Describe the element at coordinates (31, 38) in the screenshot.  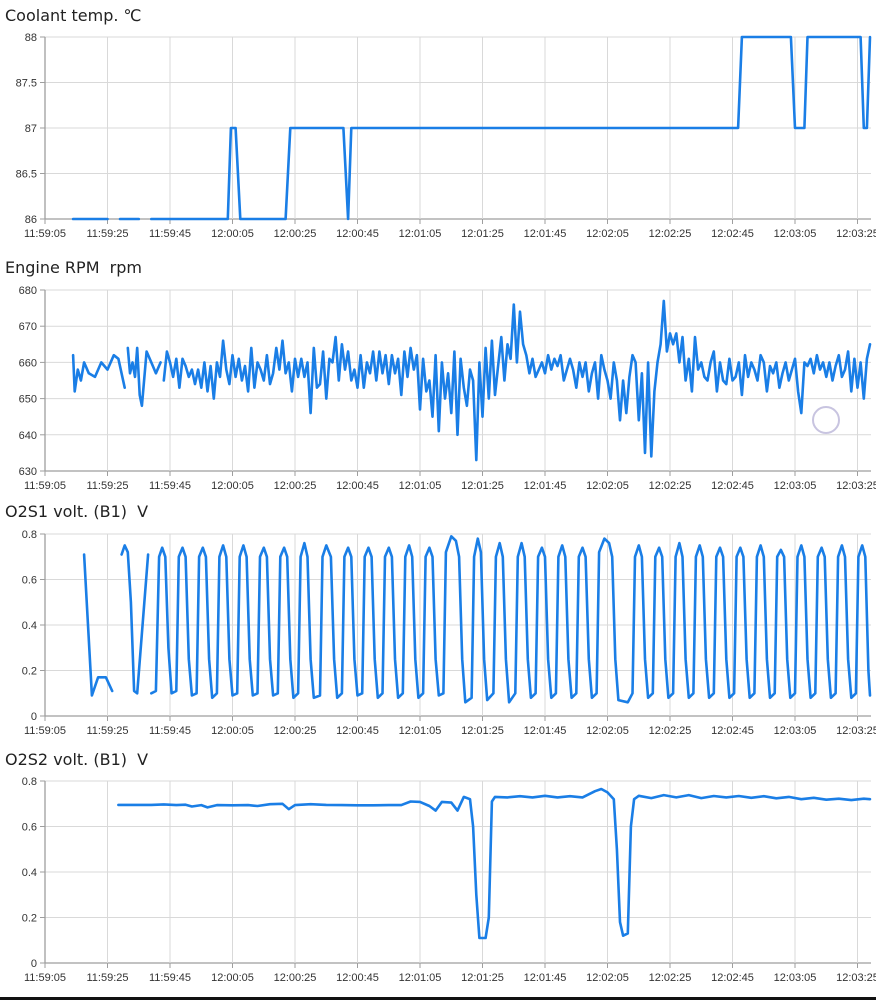
I see `y-tick-label: 88` at that location.